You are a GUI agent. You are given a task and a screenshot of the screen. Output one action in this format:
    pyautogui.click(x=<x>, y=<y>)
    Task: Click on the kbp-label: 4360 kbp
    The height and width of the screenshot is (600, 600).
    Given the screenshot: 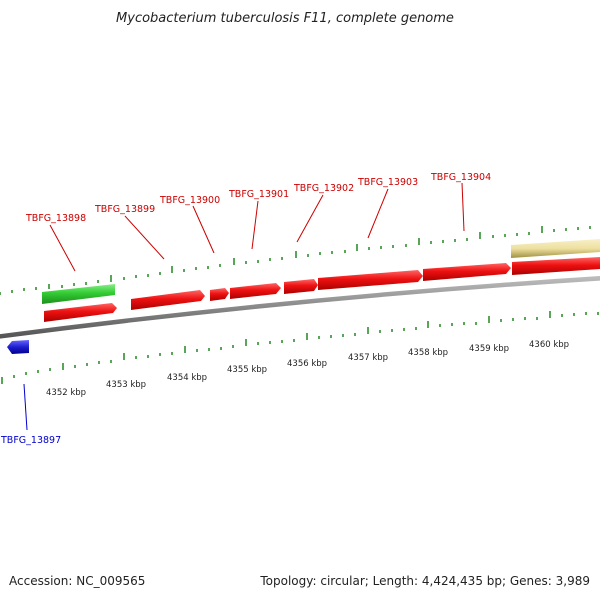 What is the action you would take?
    pyautogui.click(x=549, y=345)
    